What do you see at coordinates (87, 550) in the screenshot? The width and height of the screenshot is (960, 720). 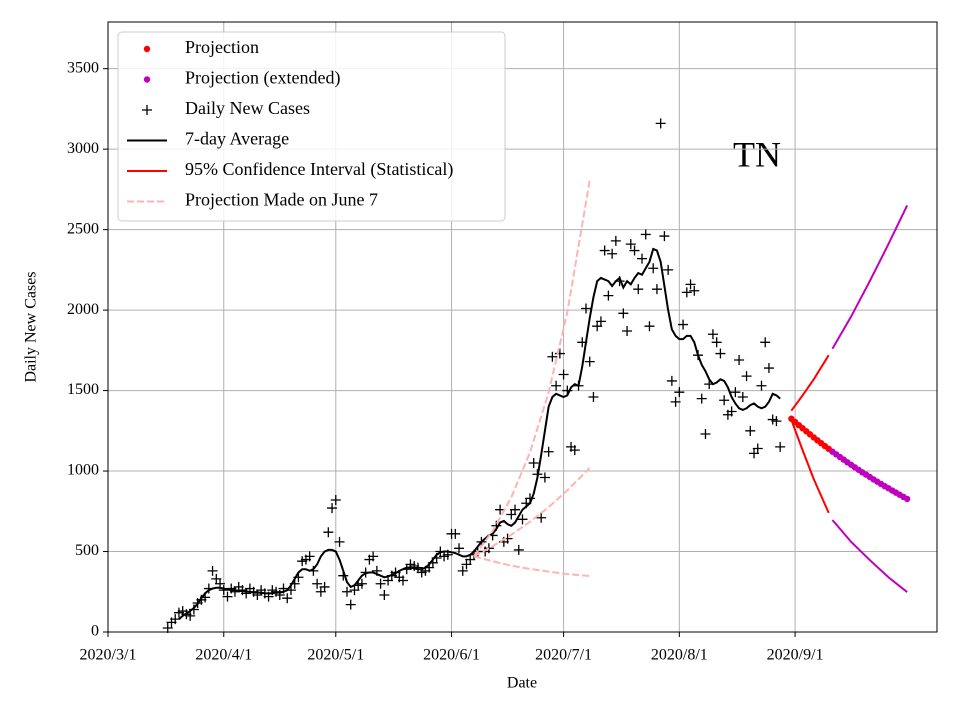 I see `y-tick-label: 500` at bounding box center [87, 550].